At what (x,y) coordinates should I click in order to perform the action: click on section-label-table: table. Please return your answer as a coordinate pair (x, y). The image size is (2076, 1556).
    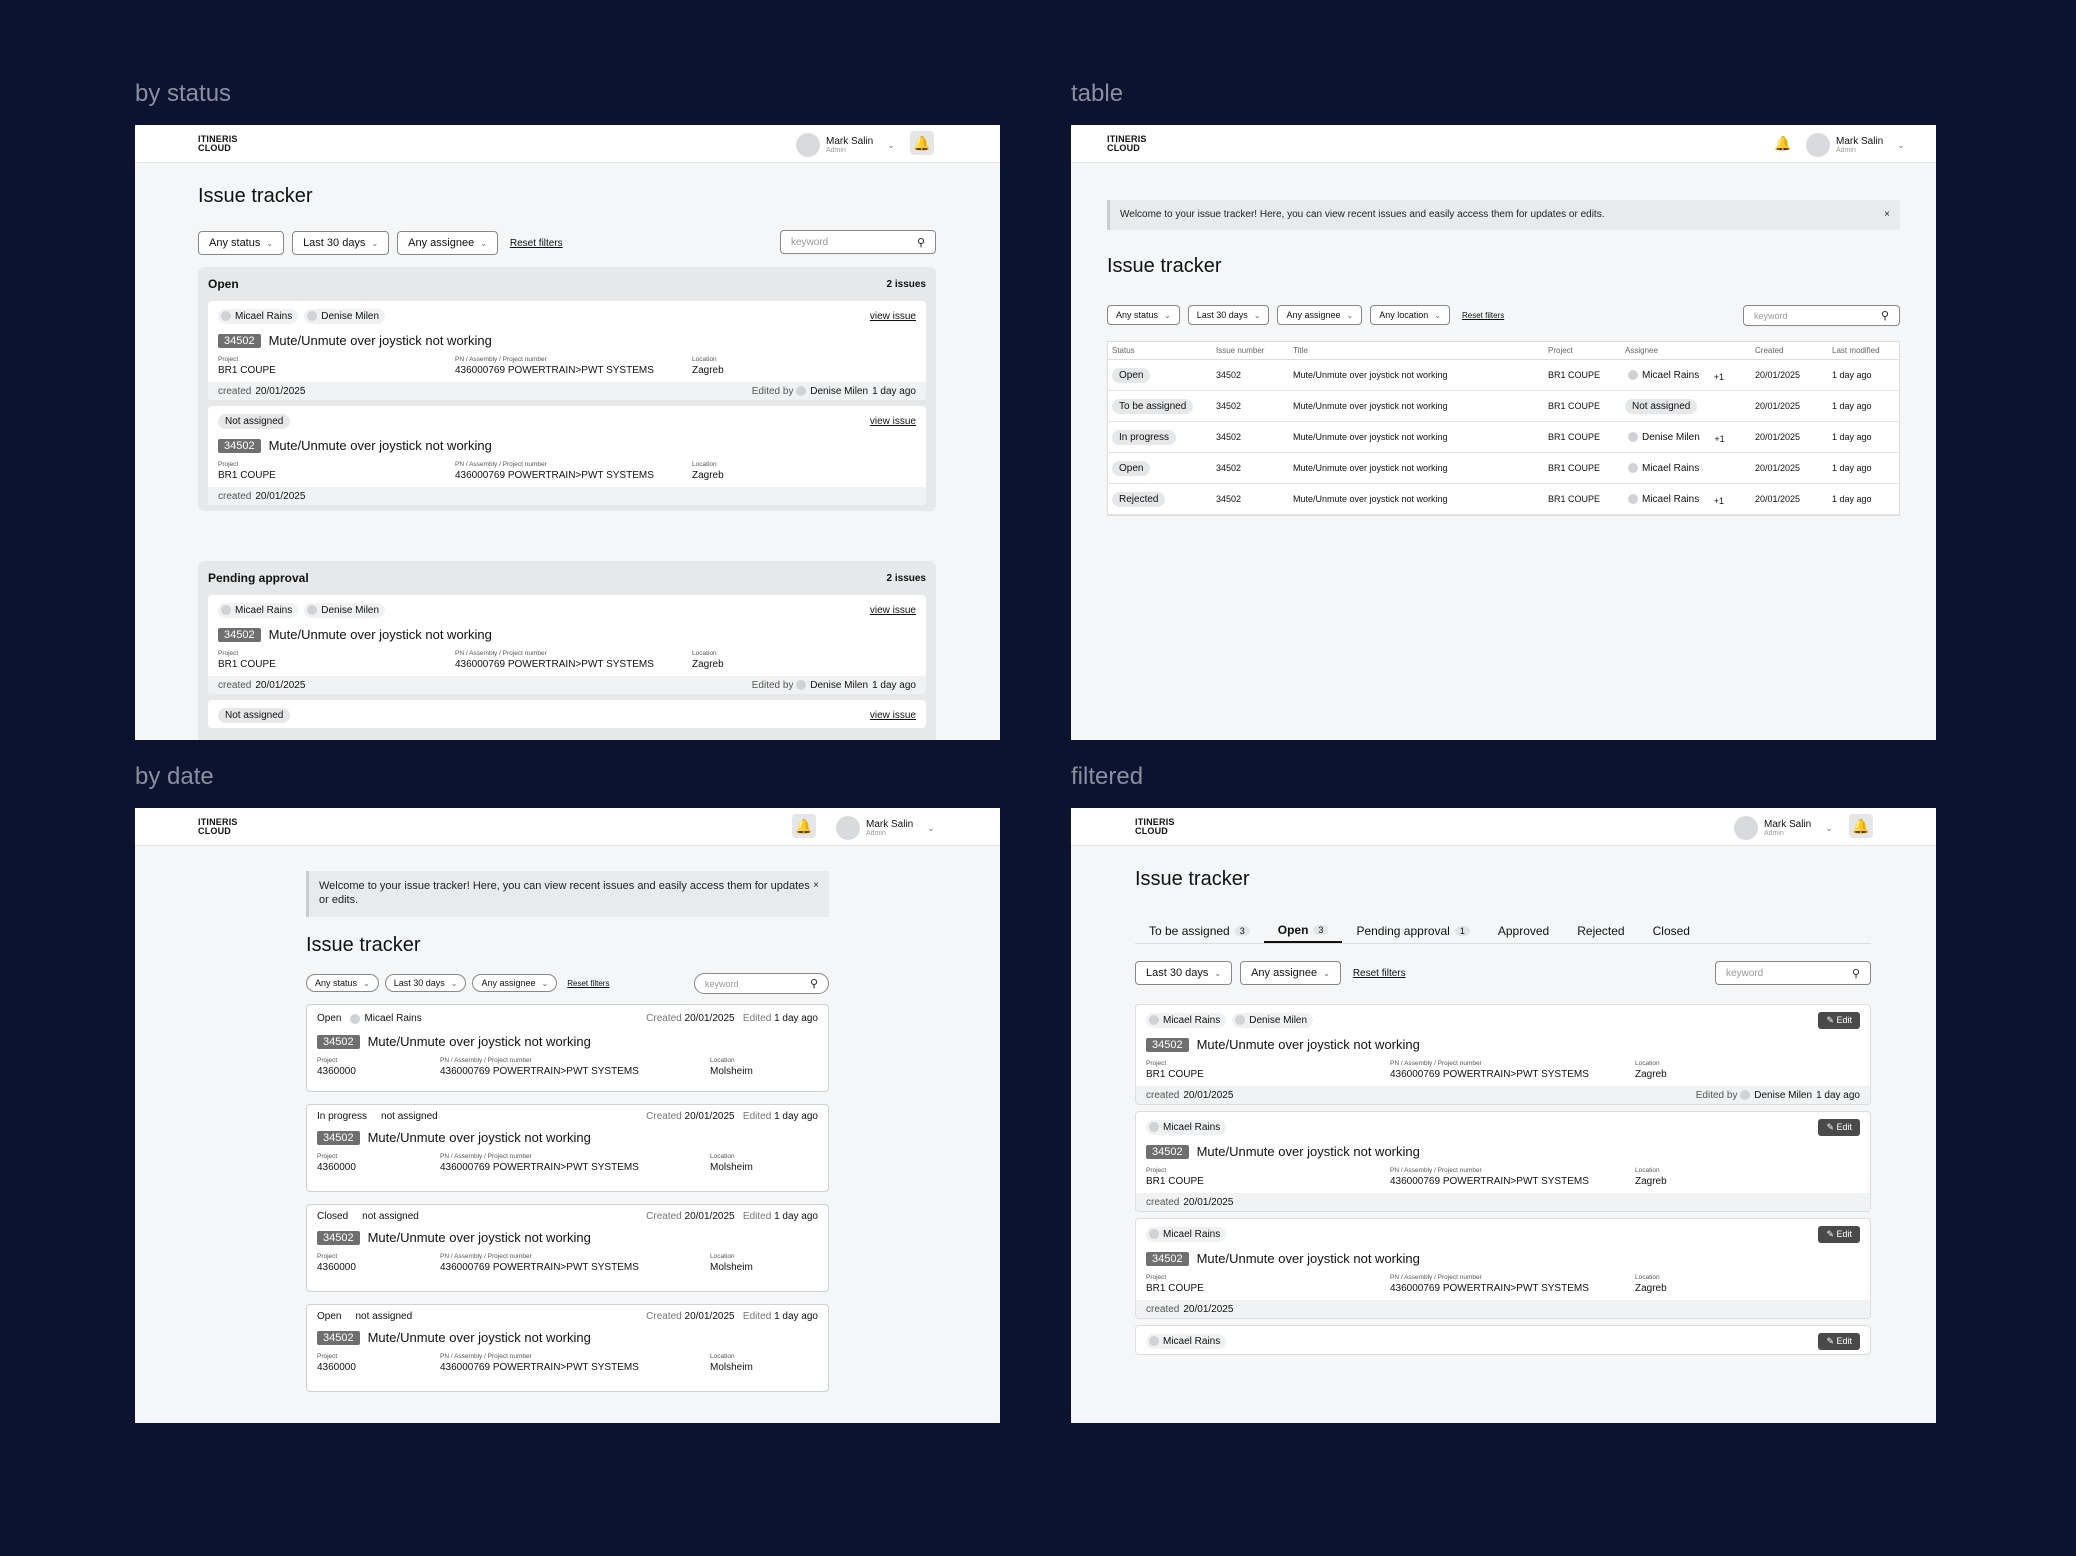
    Looking at the image, I should click on (1097, 93).